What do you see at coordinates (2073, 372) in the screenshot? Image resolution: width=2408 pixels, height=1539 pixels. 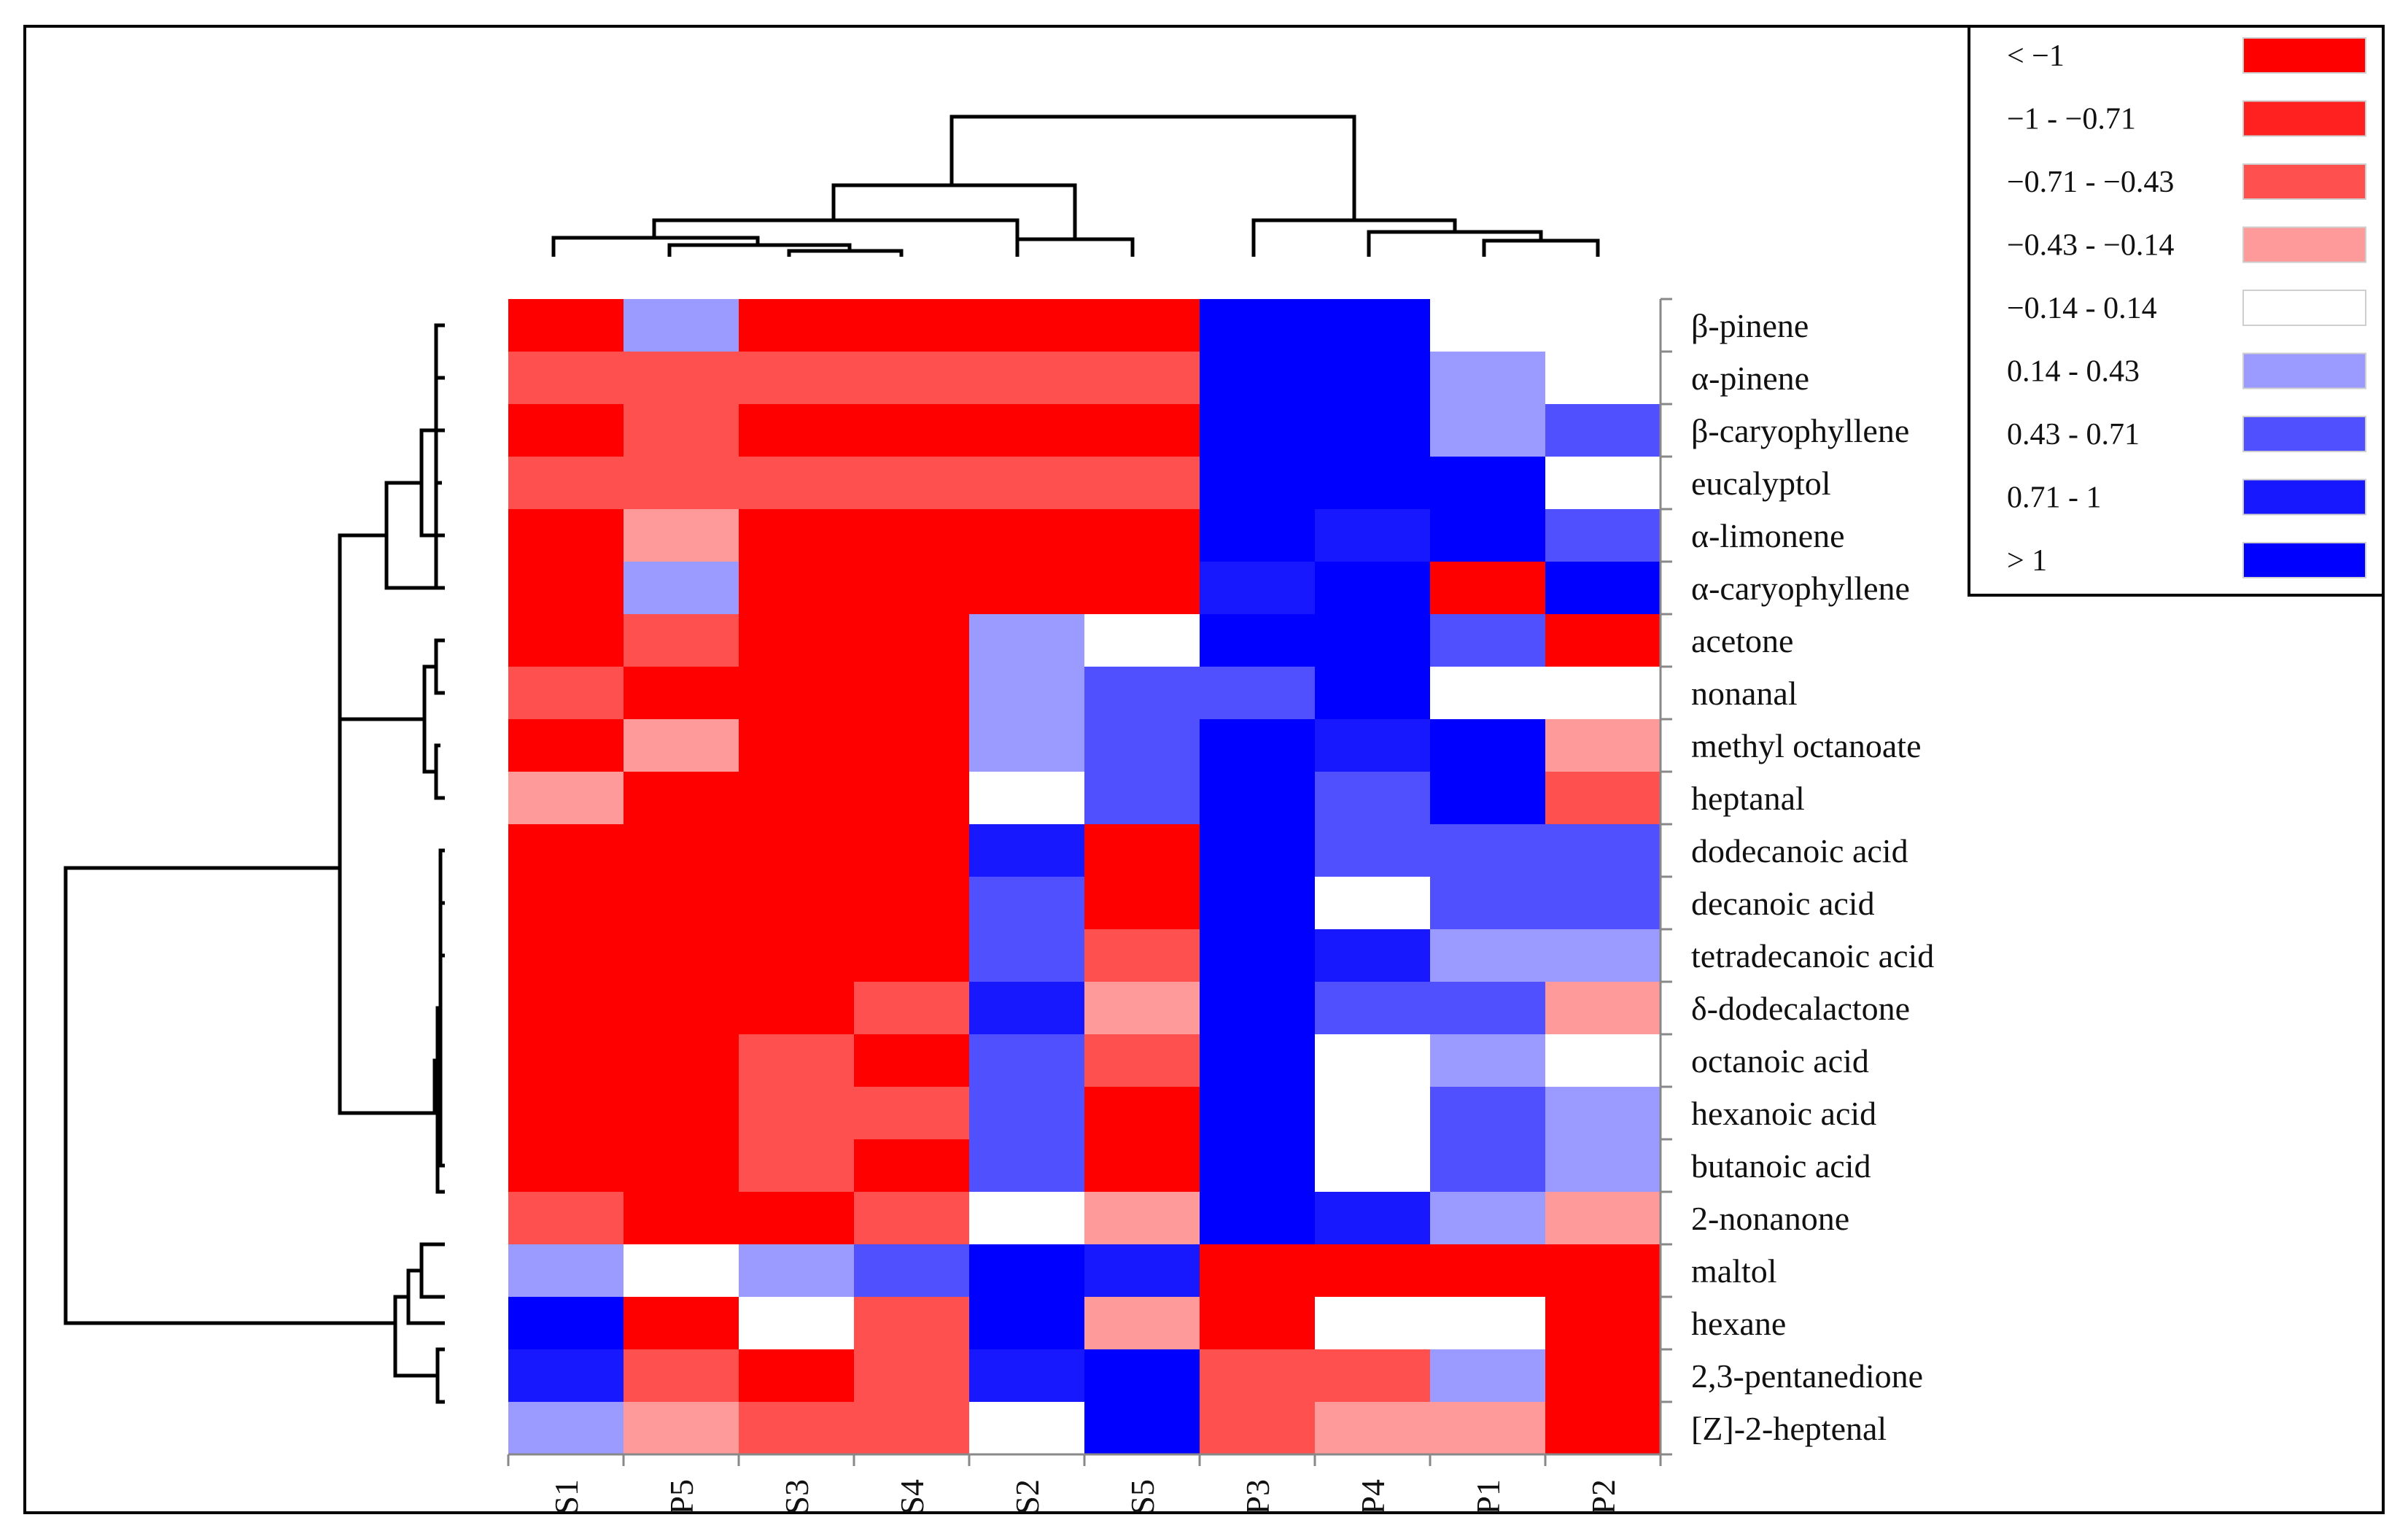 I see `legend-label: 0.14 - 0.43` at bounding box center [2073, 372].